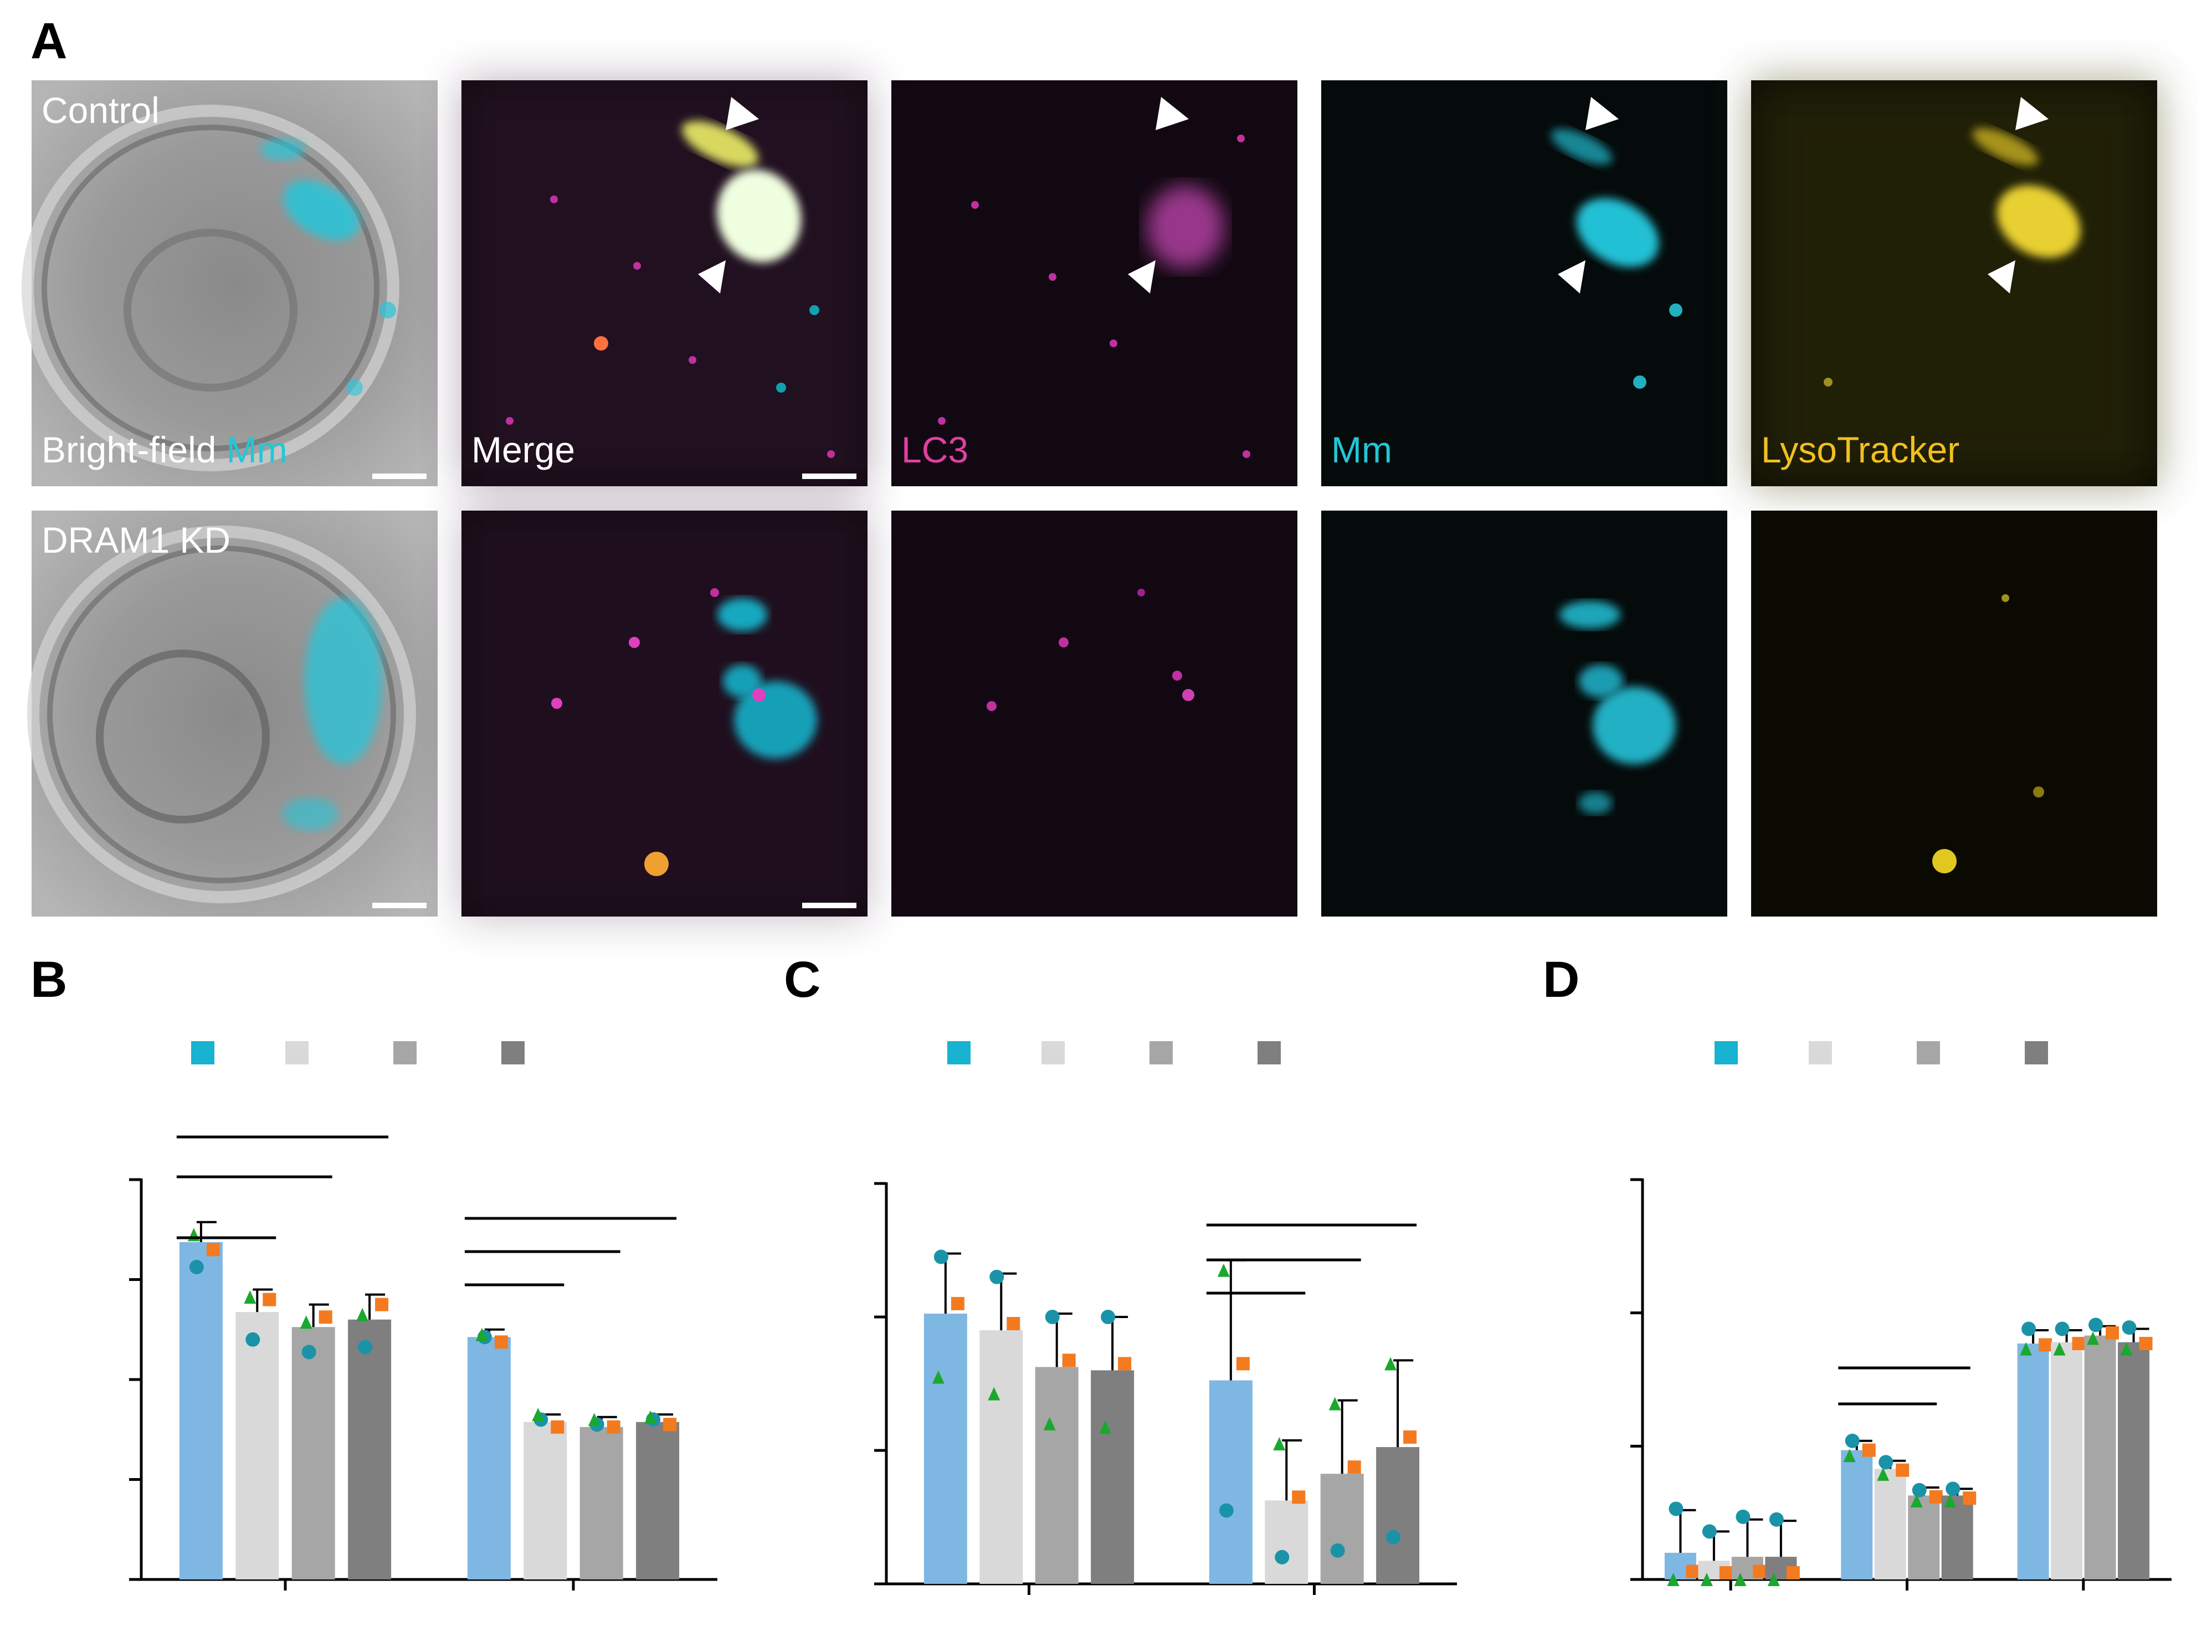 The image size is (2212, 1652). Describe the element at coordinates (48, 41) in the screenshot. I see `panel-letter-a: A` at that location.